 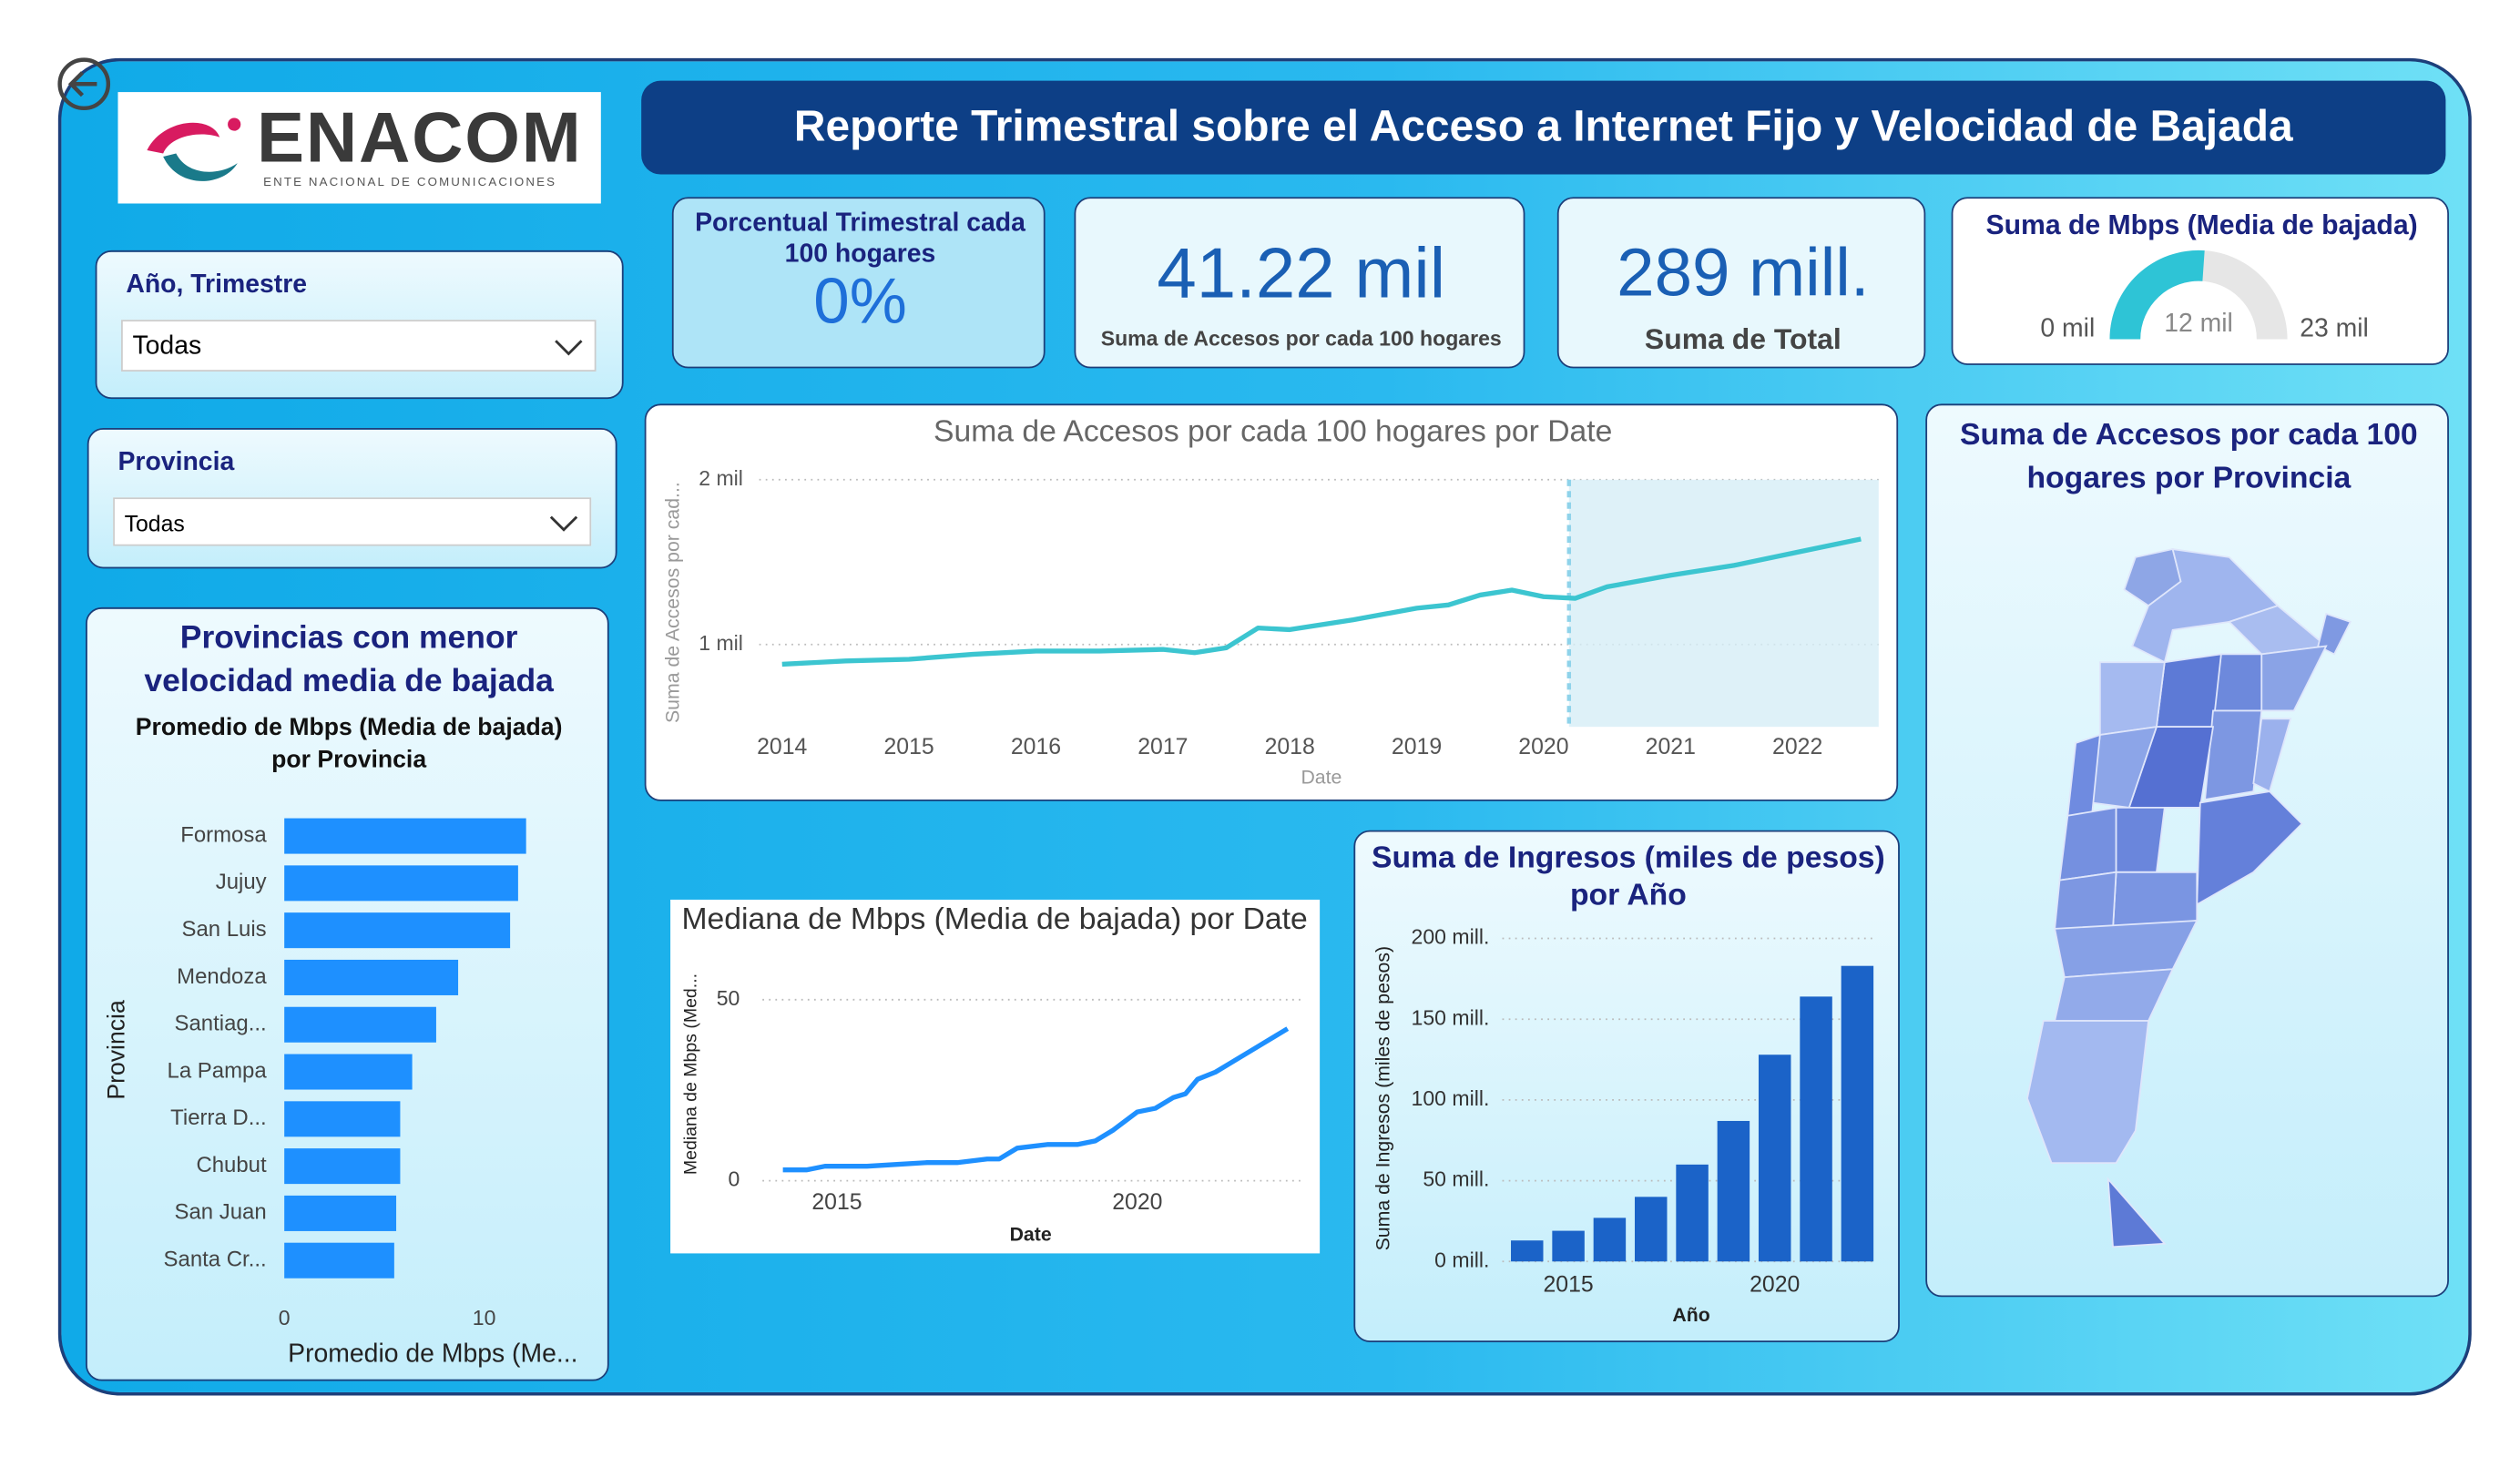 I want to click on kpi-label: Suma de Total, so click(x=1743, y=339).